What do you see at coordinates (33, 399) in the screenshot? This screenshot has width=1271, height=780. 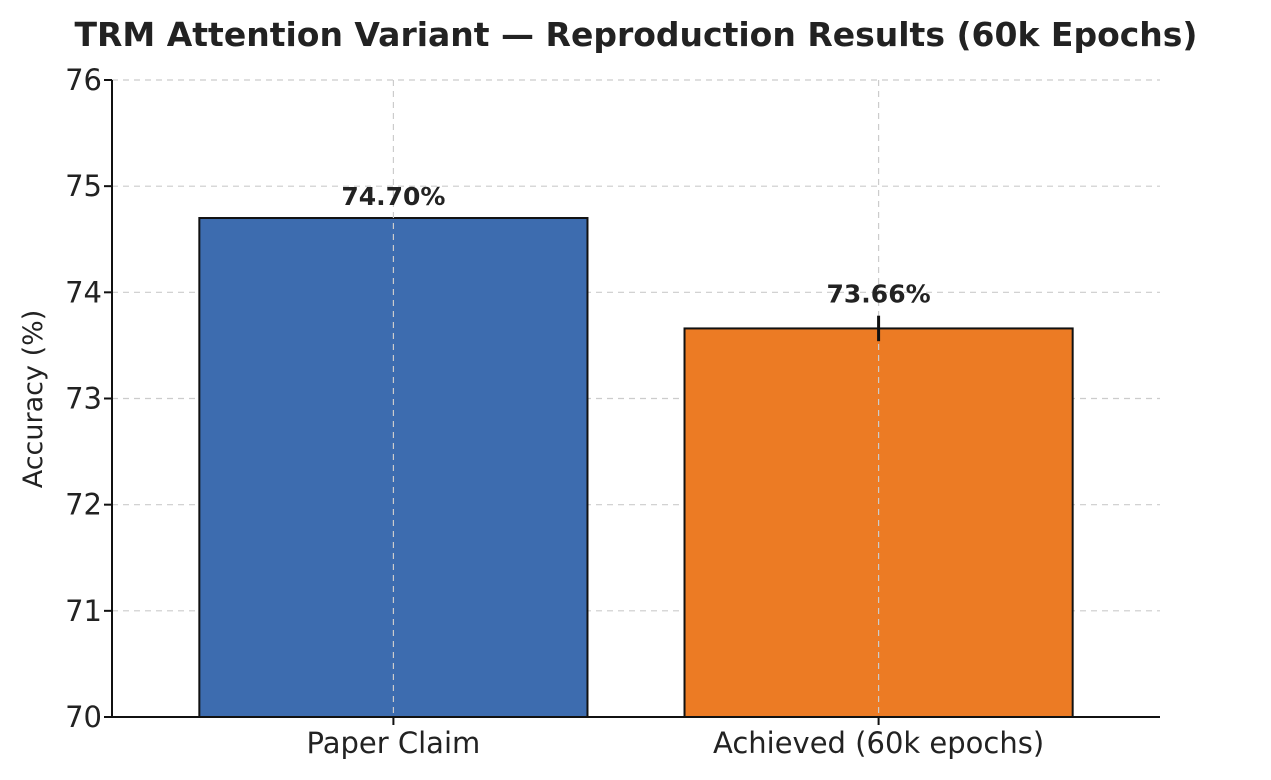 I see `y-axis-label: Accuracy (%)` at bounding box center [33, 399].